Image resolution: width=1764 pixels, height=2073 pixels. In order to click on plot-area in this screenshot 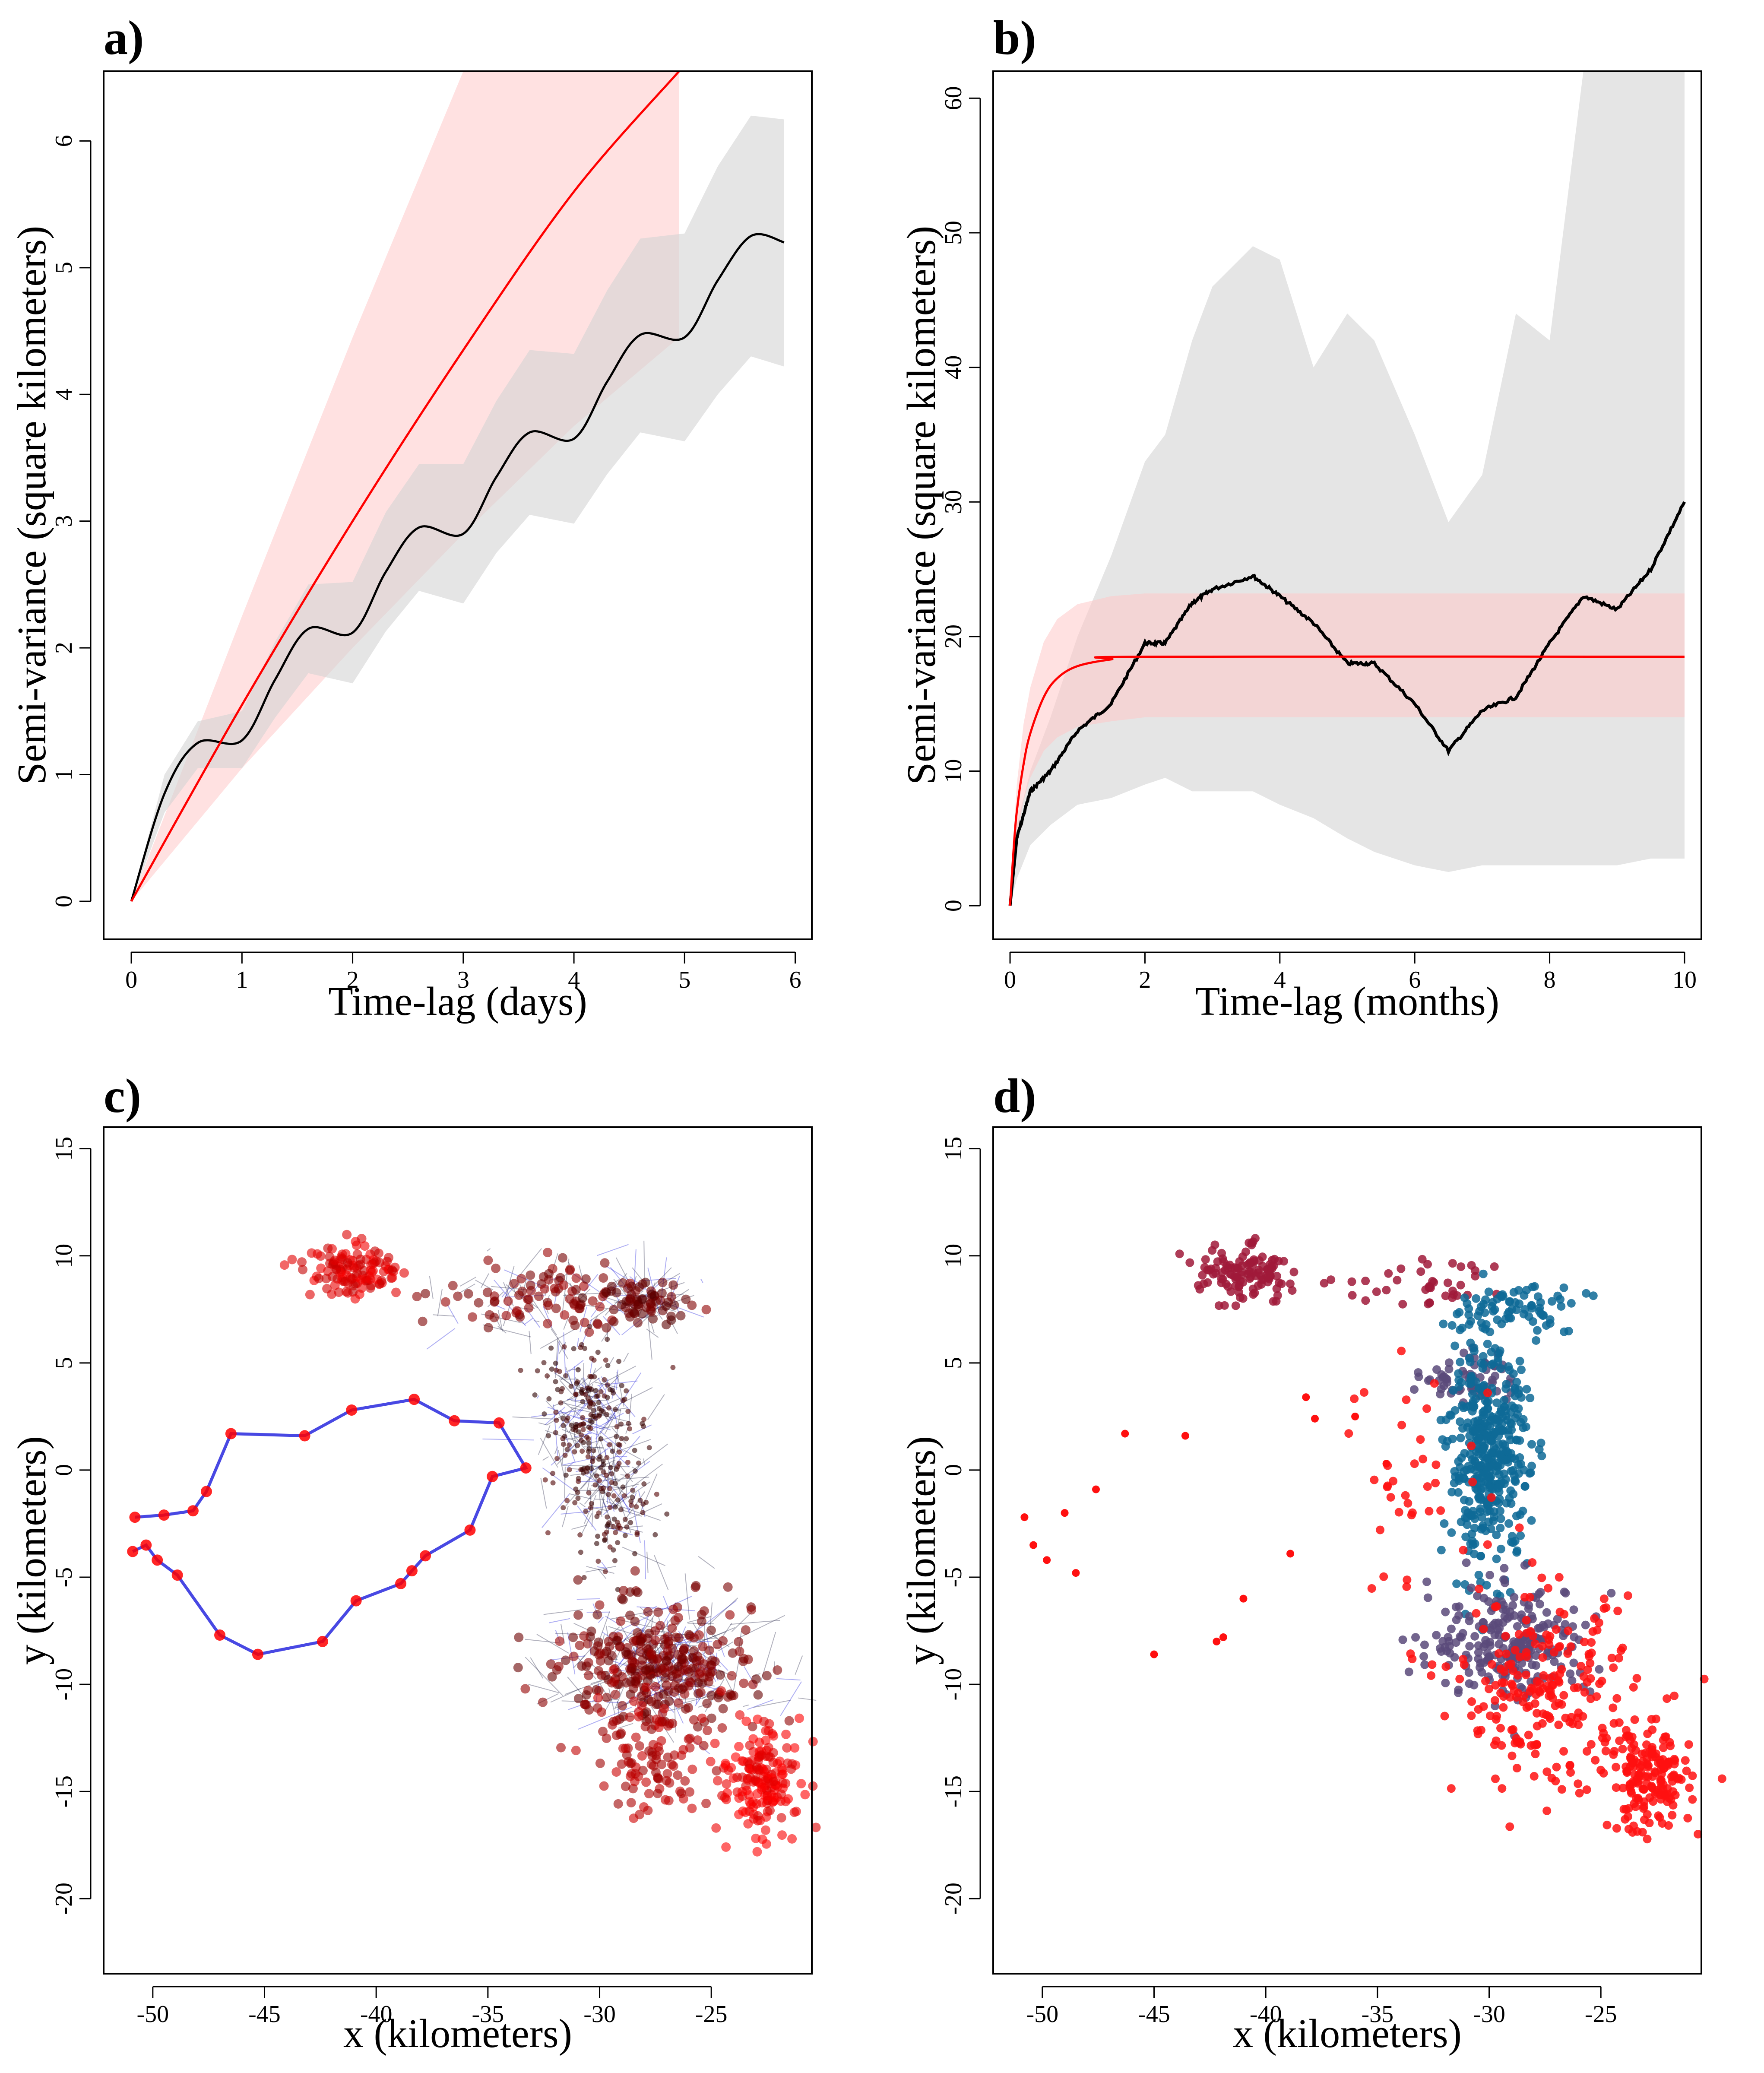, I will do `click(1373, 1539)`.